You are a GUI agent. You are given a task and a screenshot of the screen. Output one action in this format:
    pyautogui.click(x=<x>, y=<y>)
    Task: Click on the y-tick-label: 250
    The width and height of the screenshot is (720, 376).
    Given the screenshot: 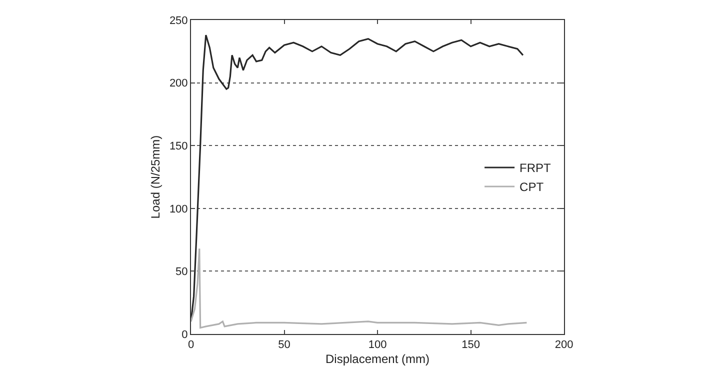 What is the action you would take?
    pyautogui.click(x=178, y=20)
    